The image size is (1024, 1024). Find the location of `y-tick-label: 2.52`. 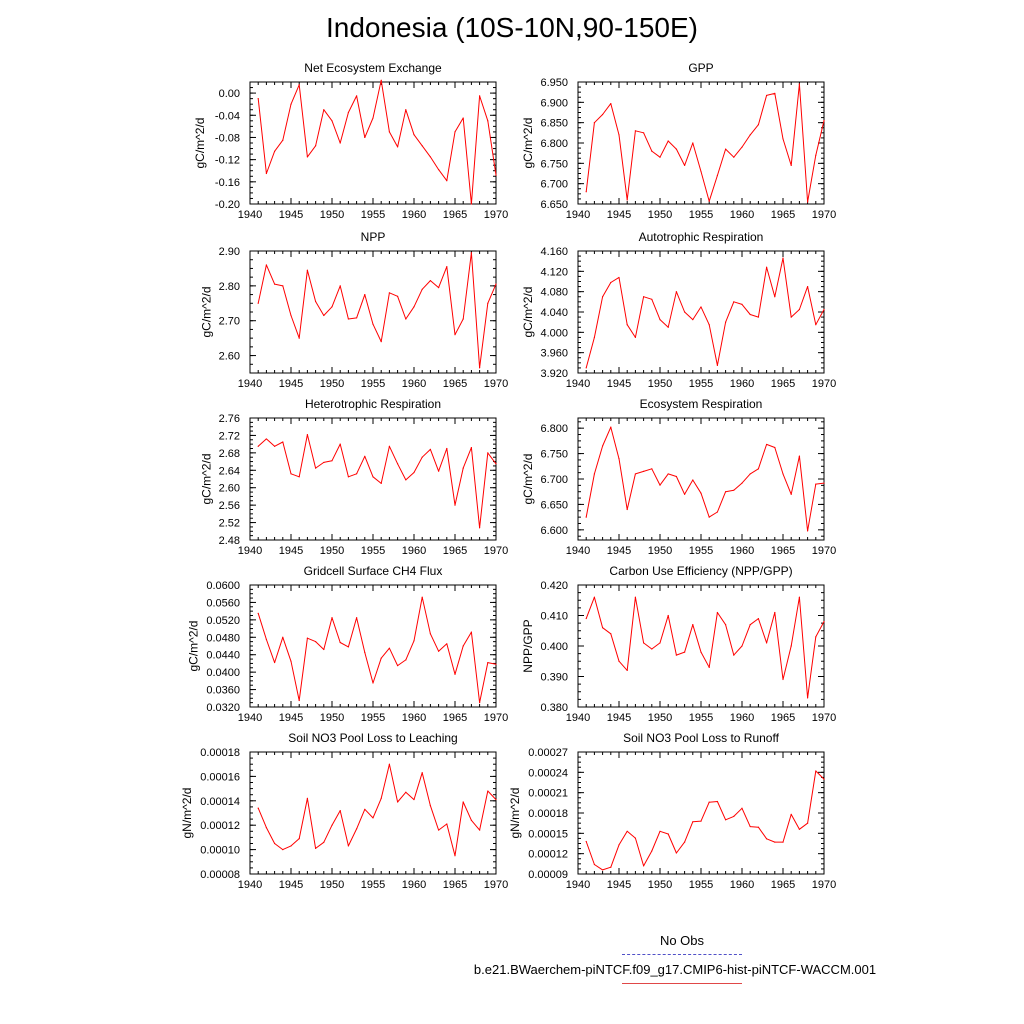

y-tick-label: 2.52 is located at coordinates (229, 524).